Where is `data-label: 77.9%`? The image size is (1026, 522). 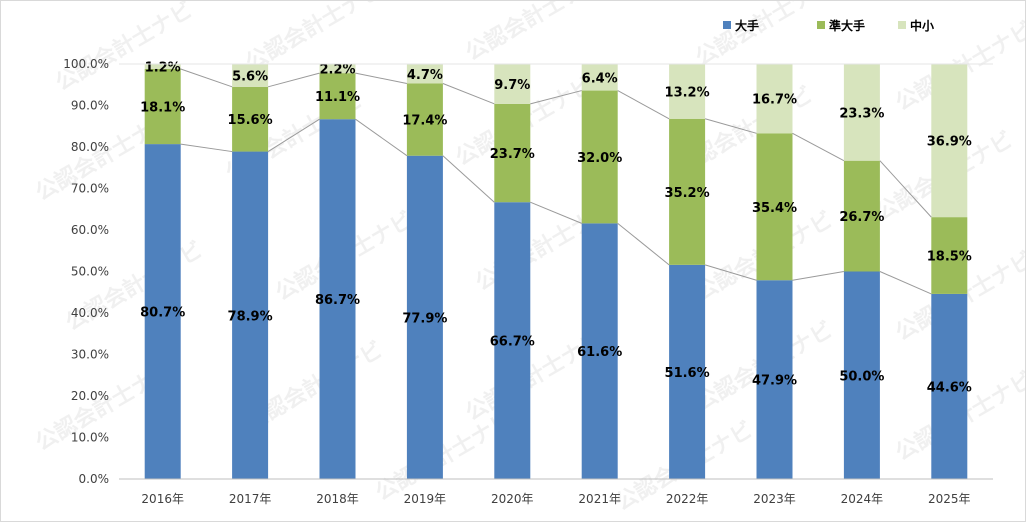 data-label: 77.9% is located at coordinates (424, 318).